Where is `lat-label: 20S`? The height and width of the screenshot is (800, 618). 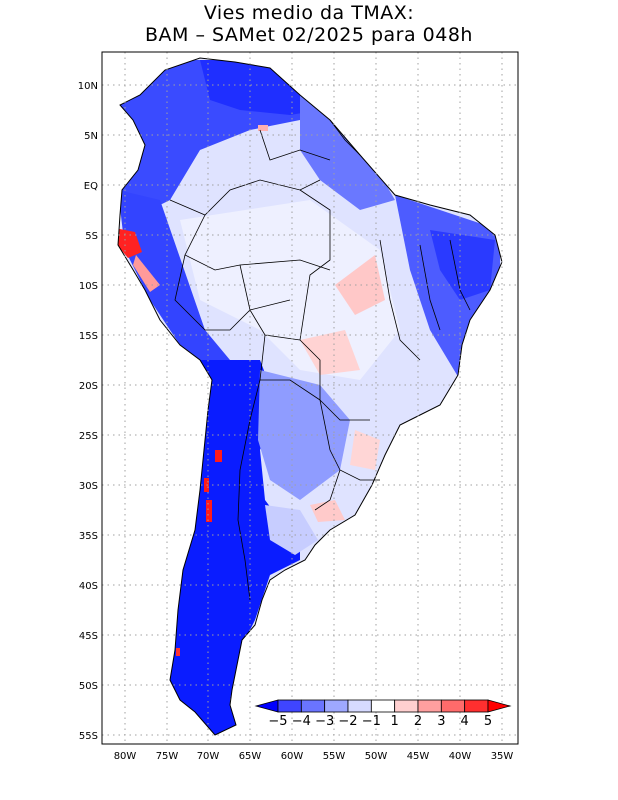
lat-label: 20S is located at coordinates (88, 386).